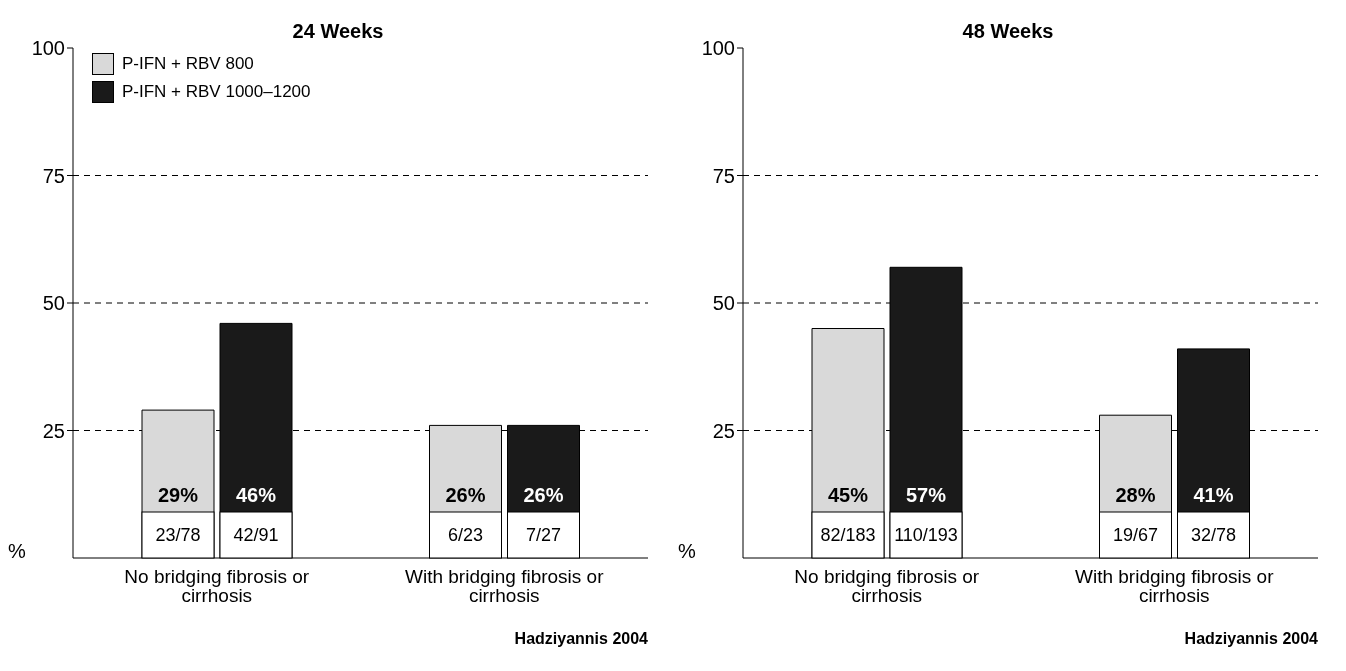 This screenshot has width=1346, height=671. I want to click on annotation: 110/193, so click(926, 535).